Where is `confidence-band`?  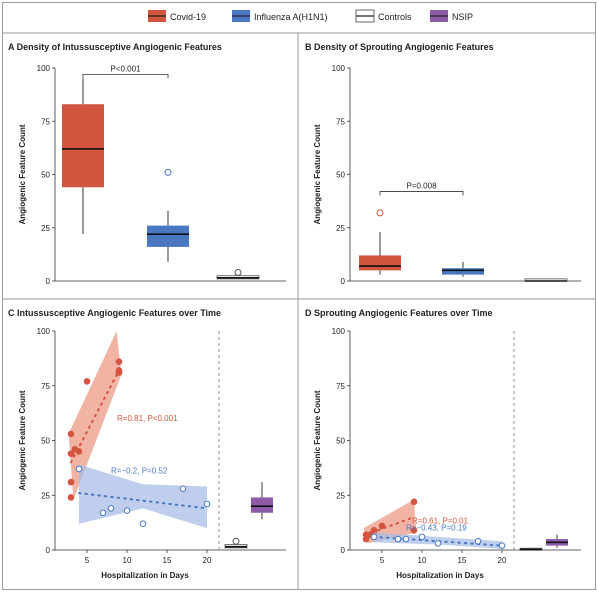
confidence-band is located at coordinates (143, 496).